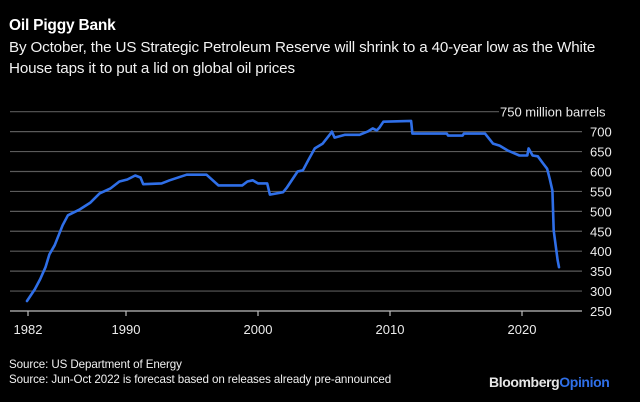 The height and width of the screenshot is (402, 640). Describe the element at coordinates (601, 132) in the screenshot. I see `y-tick-label: 700` at that location.